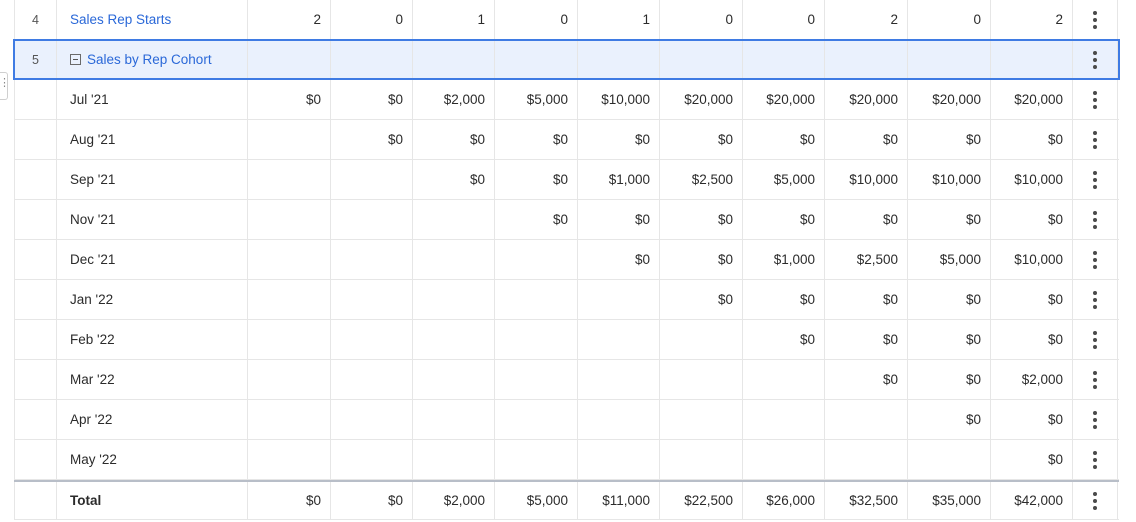 The width and height of the screenshot is (1136, 522). What do you see at coordinates (149, 59) in the screenshot?
I see `row-label: Sales by Rep Cohort` at bounding box center [149, 59].